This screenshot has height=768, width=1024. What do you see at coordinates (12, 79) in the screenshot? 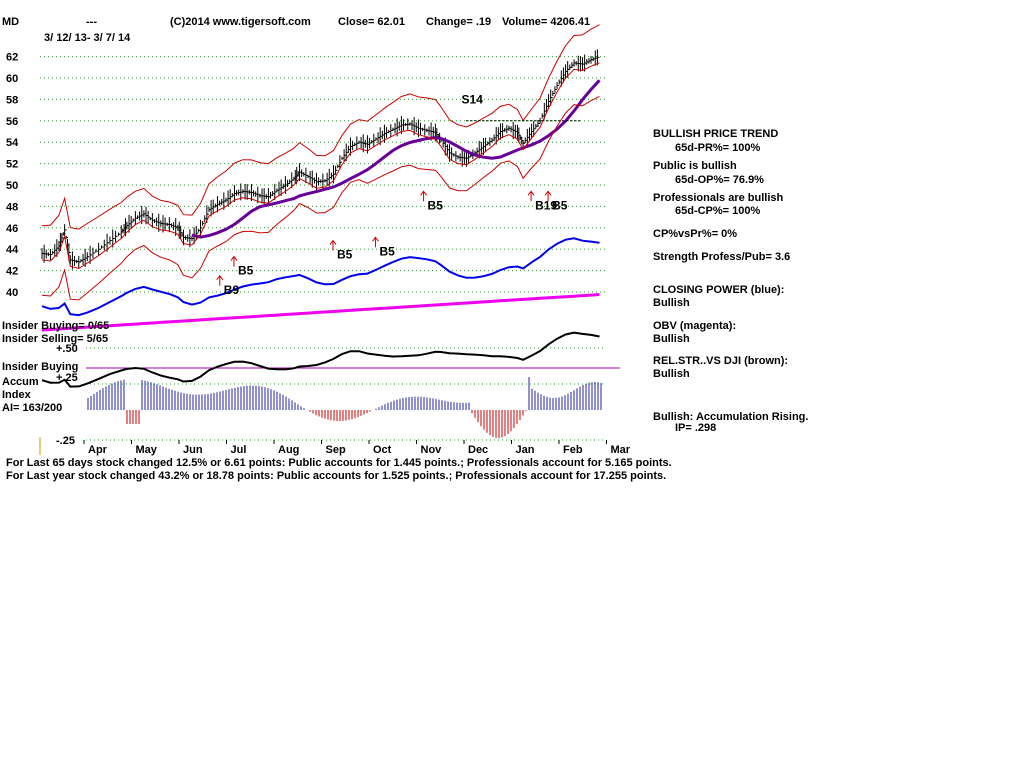
I see `y-tick-label: 60` at bounding box center [12, 79].